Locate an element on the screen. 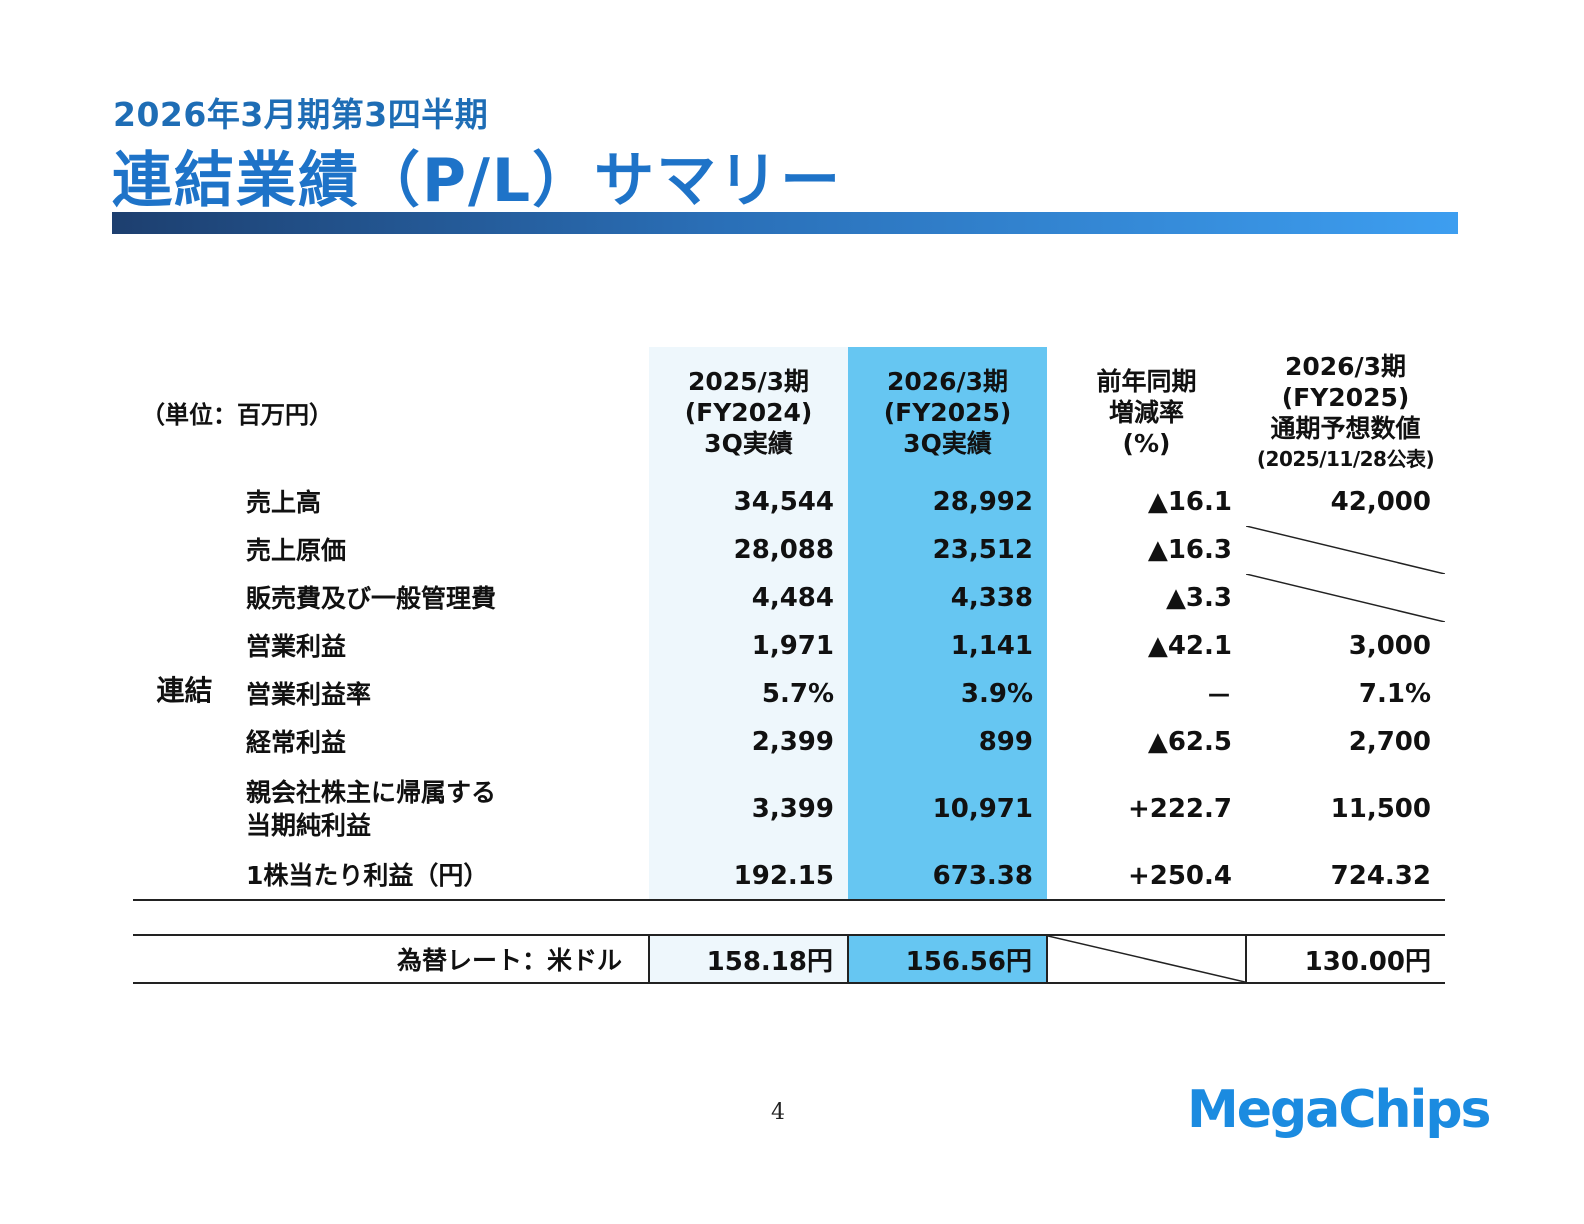  header-prev-year: 2025/3期 (FY2024) 3Q実績 is located at coordinates (748, 412).